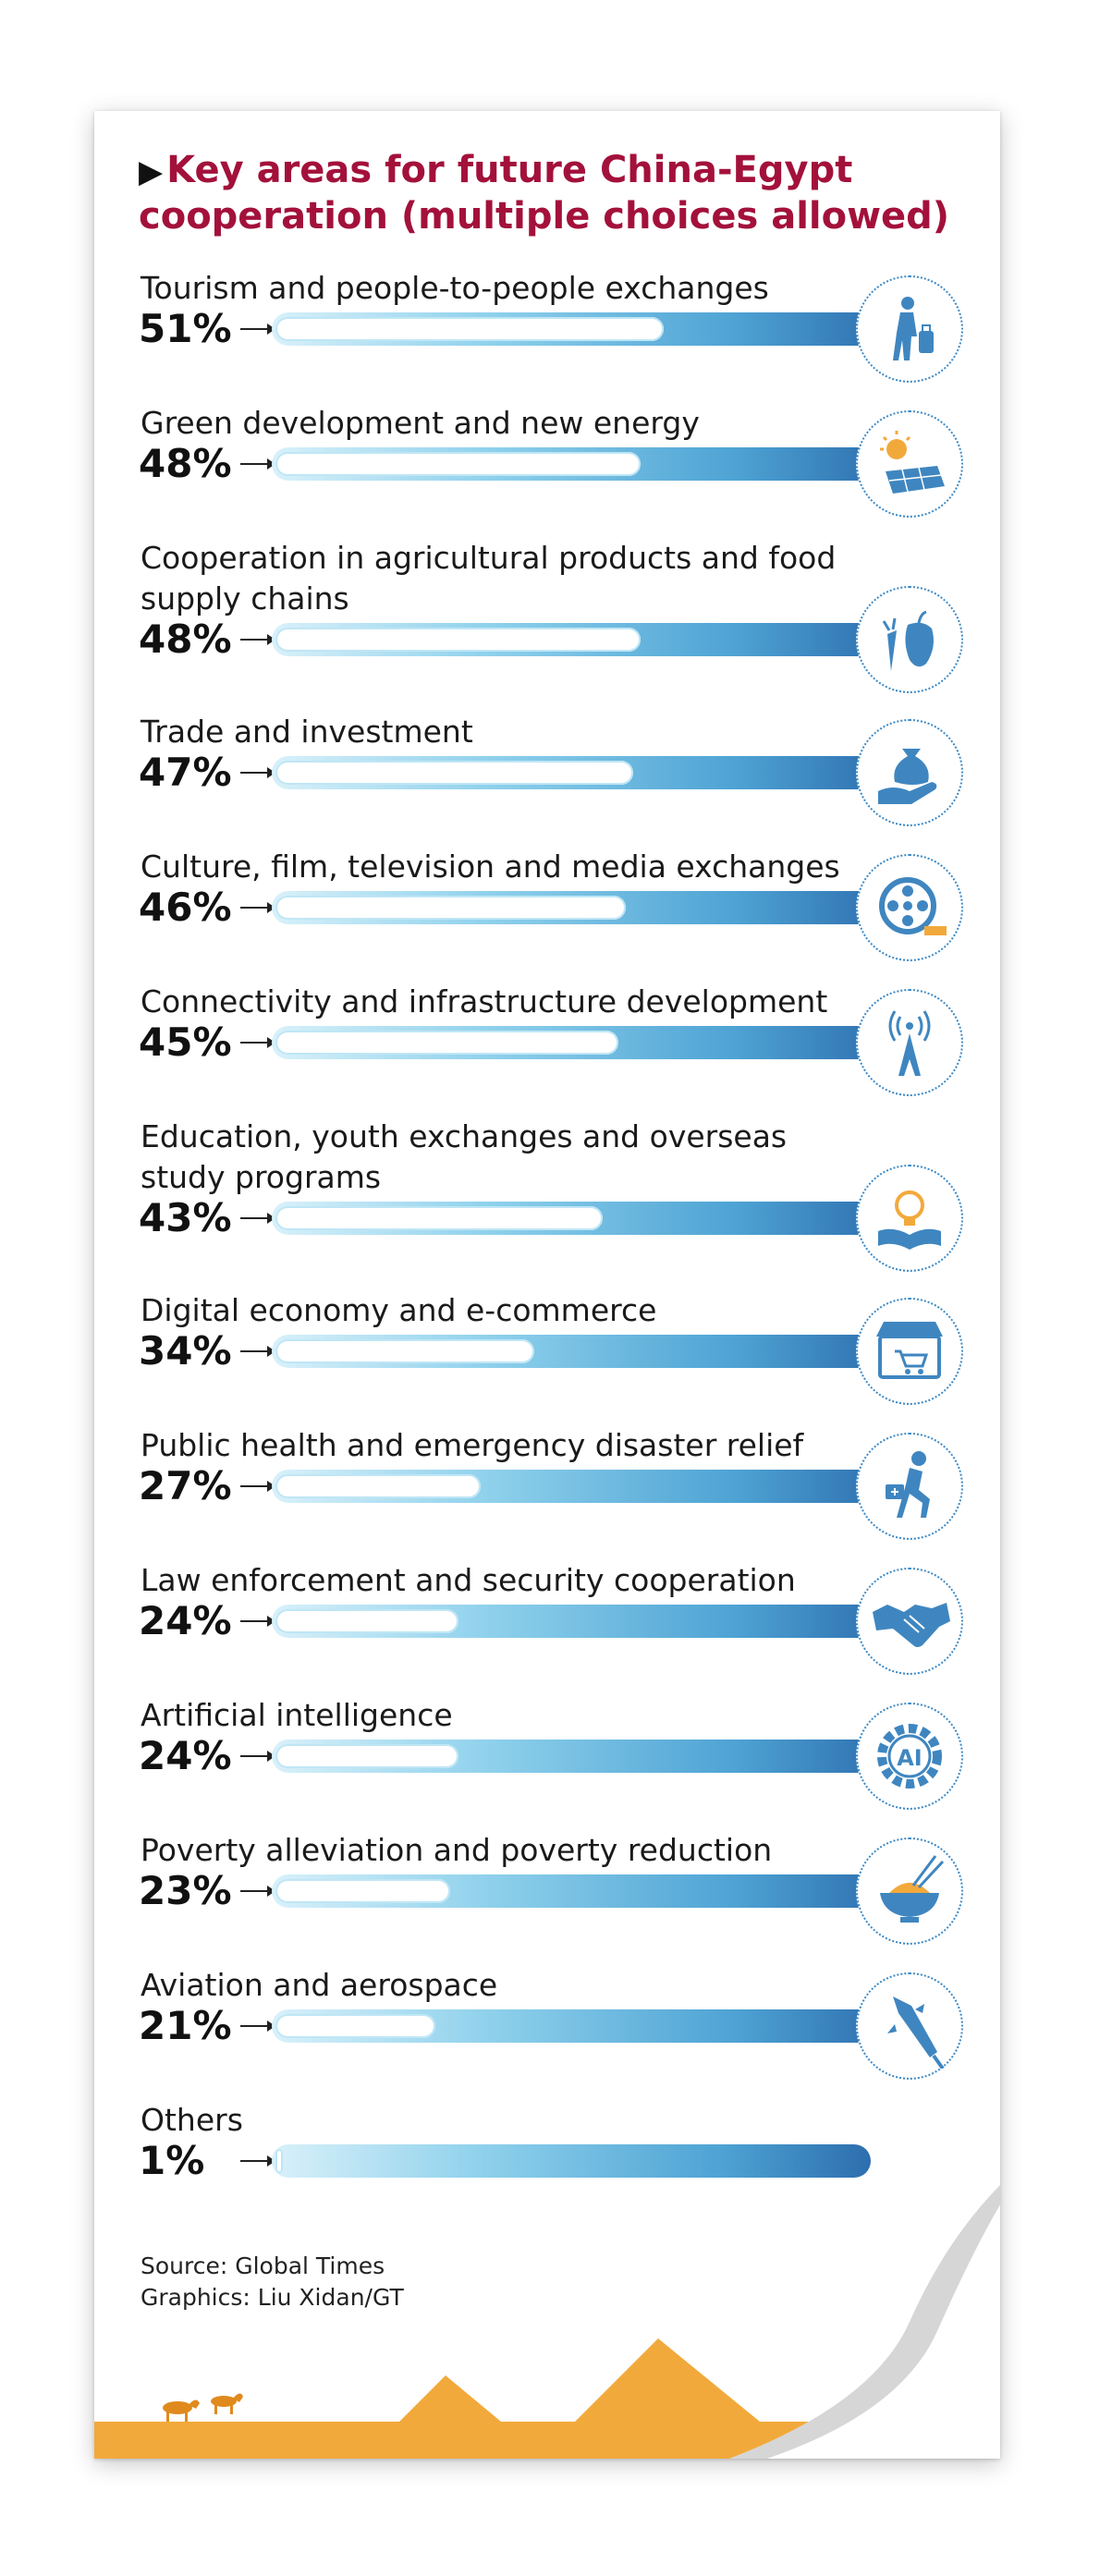 The width and height of the screenshot is (1112, 2576). What do you see at coordinates (185, 907) in the screenshot?
I see `value-label: 46%` at bounding box center [185, 907].